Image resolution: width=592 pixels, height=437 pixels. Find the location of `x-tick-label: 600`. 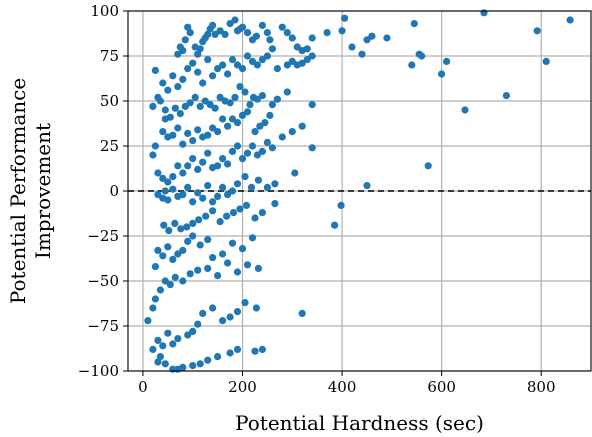

x-tick-label: 600 is located at coordinates (441, 387).